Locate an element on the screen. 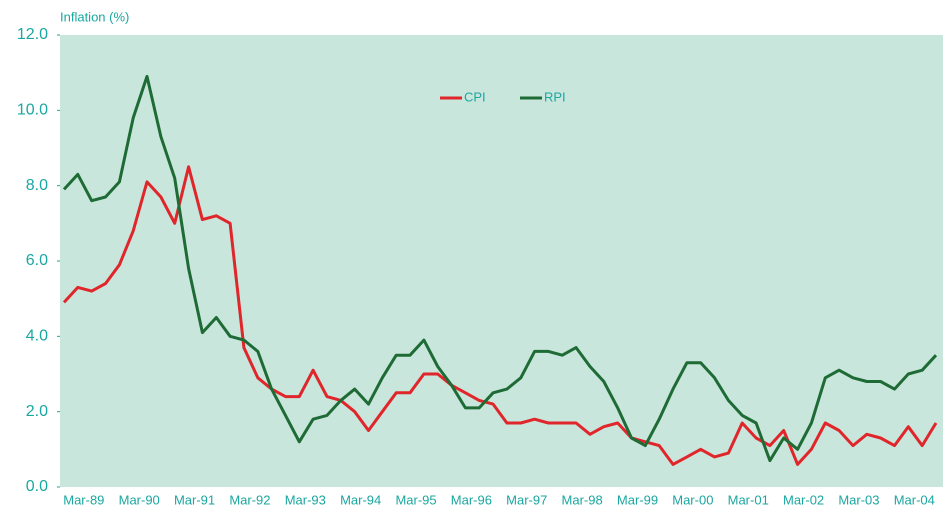  y-tick-label: 8.0 is located at coordinates (37, 185).